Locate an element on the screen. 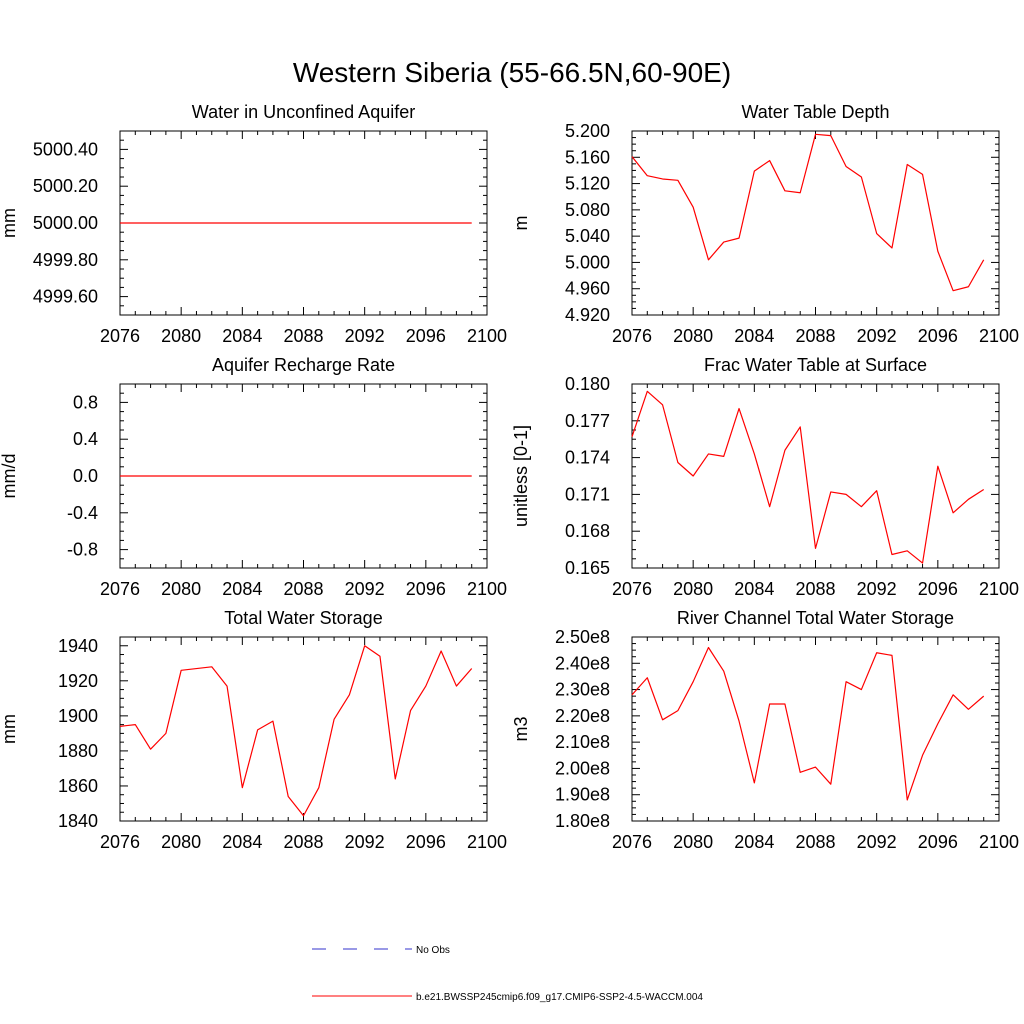  y-tick-label: 1860 is located at coordinates (78, 786).